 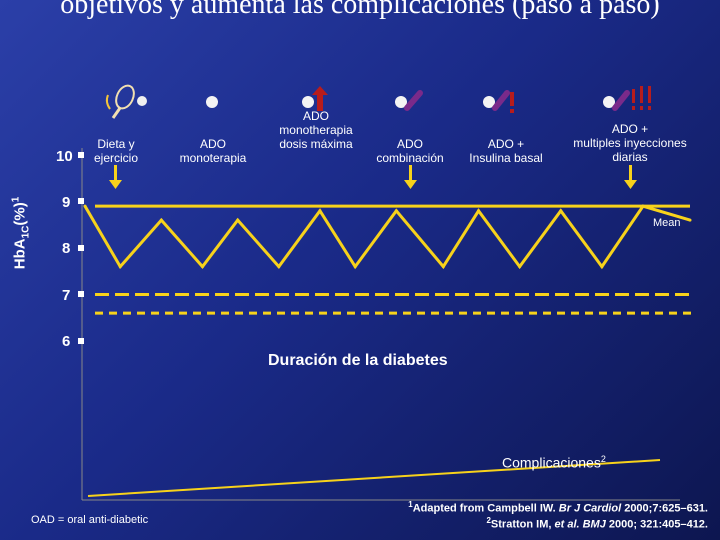 I want to click on step-ado-combo-label: ADO combinación, so click(x=409, y=151).